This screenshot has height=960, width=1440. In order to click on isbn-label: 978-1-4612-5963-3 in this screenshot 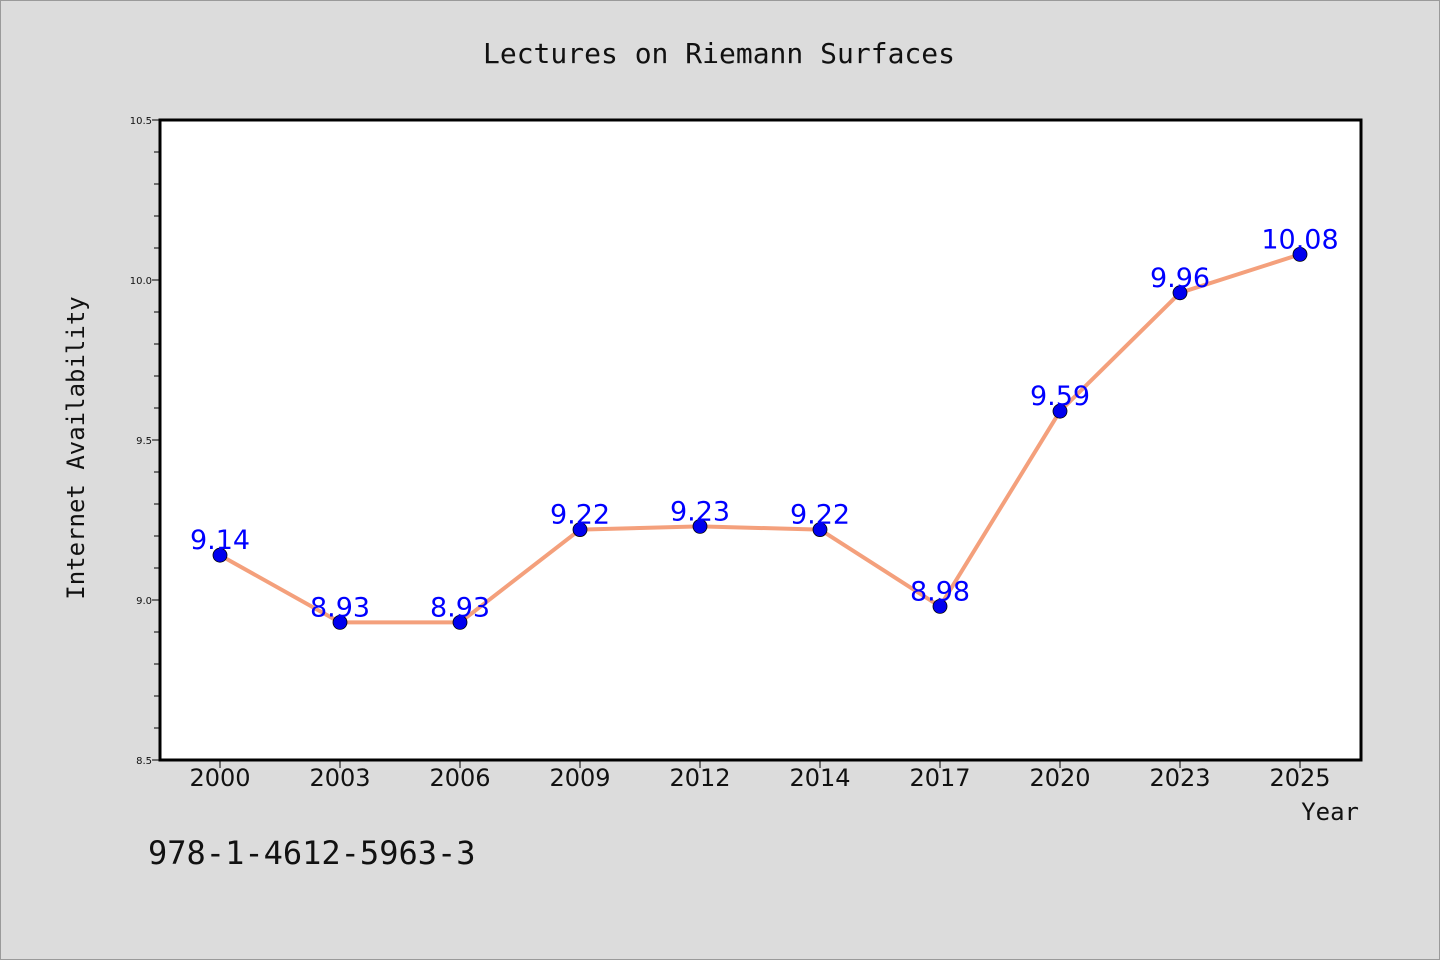, I will do `click(312, 853)`.